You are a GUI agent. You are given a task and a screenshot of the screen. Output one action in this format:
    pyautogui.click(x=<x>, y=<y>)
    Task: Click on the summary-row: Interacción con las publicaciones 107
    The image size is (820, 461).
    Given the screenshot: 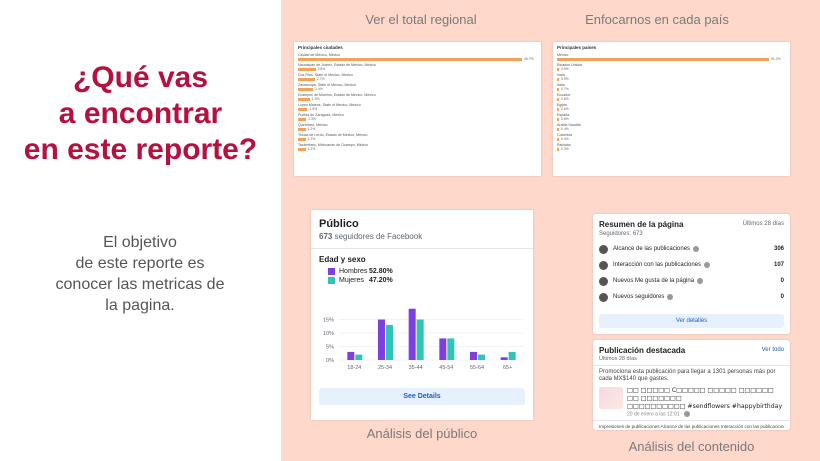 What is the action you would take?
    pyautogui.click(x=691, y=265)
    